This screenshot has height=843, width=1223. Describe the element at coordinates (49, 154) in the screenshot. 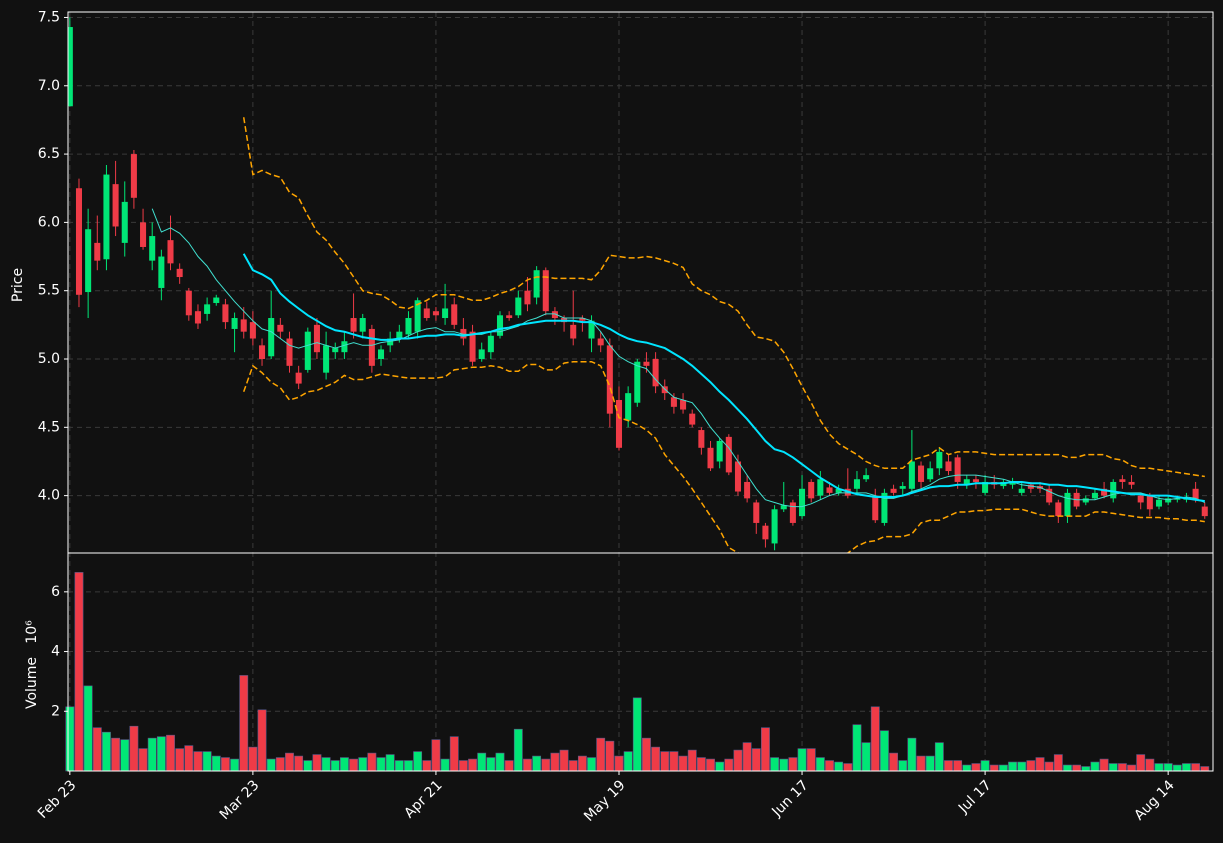

I see `y-tick-label: 6.5` at that location.